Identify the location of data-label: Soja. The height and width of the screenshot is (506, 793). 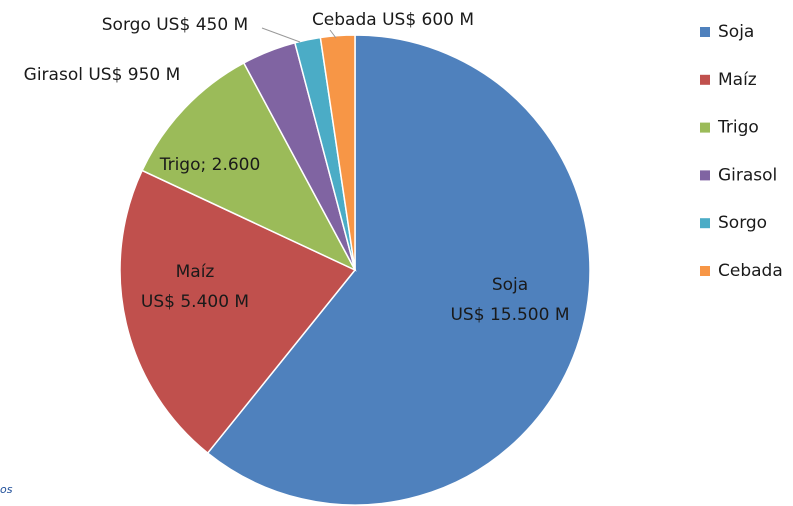
(510, 285).